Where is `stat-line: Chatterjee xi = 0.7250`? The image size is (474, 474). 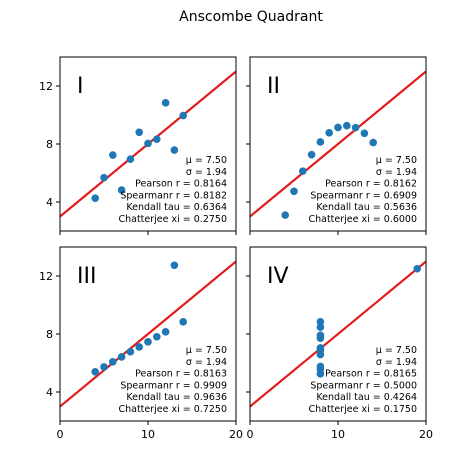
stat-line: Chatterjee xi = 0.7250 is located at coordinates (172, 409).